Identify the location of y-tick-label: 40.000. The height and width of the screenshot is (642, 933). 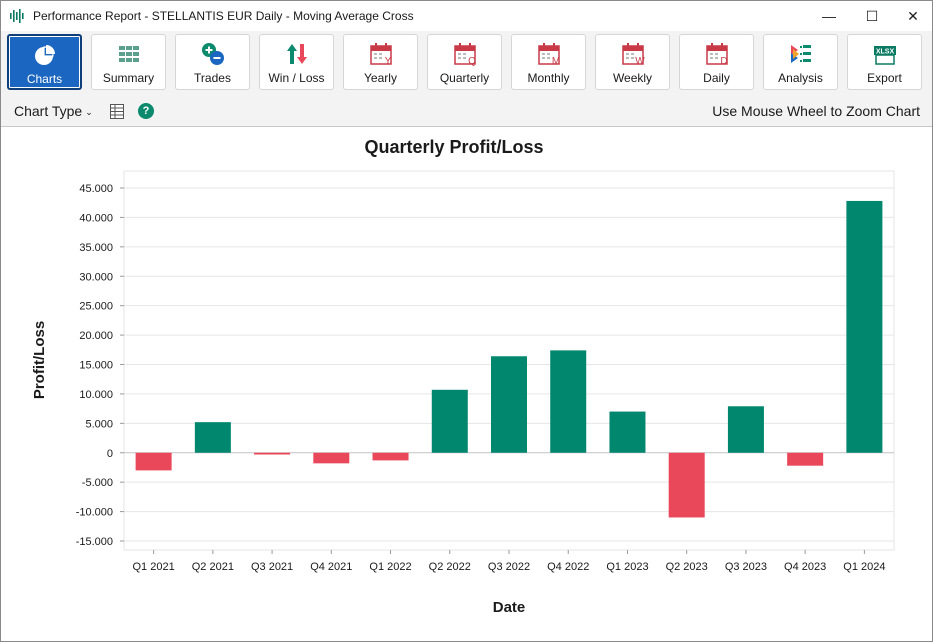
(96, 218).